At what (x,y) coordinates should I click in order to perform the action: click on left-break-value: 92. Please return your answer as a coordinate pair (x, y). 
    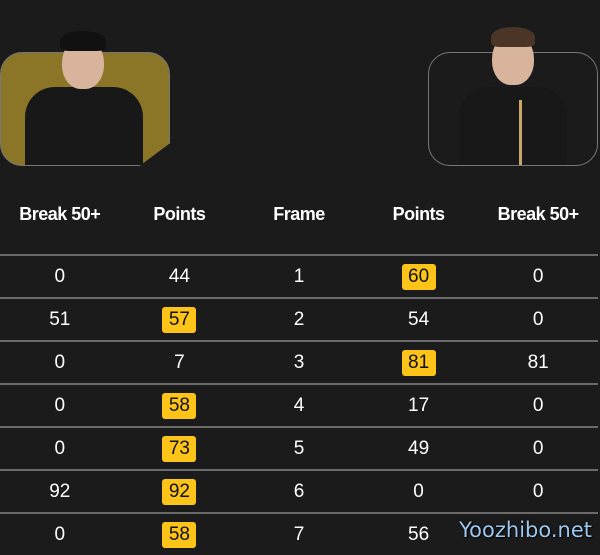
    Looking at the image, I should click on (60, 491).